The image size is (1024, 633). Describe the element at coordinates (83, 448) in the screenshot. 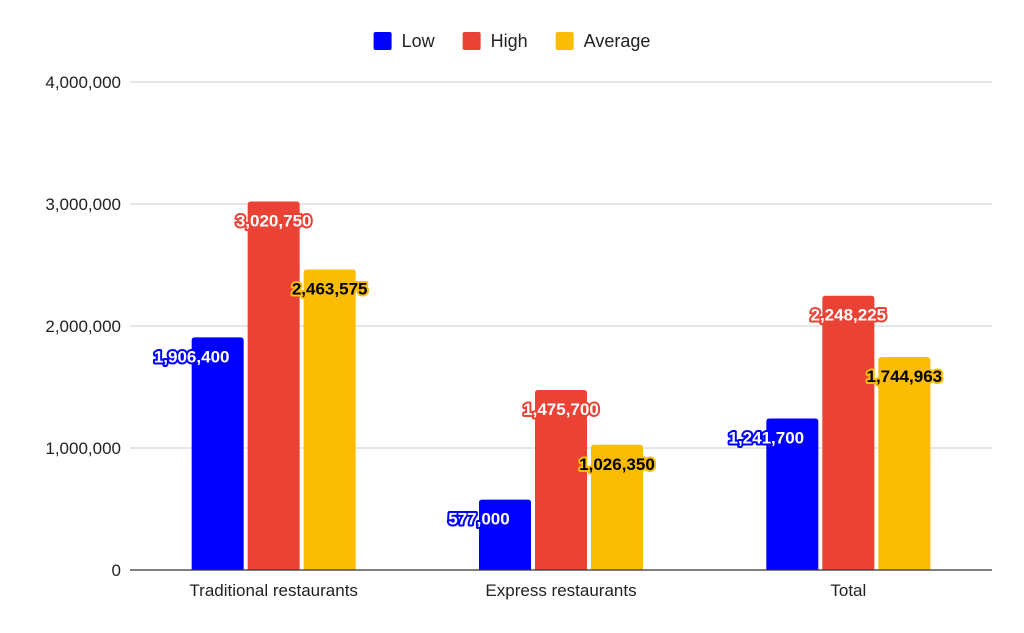

I see `y-tick-label: 1,000,000` at that location.